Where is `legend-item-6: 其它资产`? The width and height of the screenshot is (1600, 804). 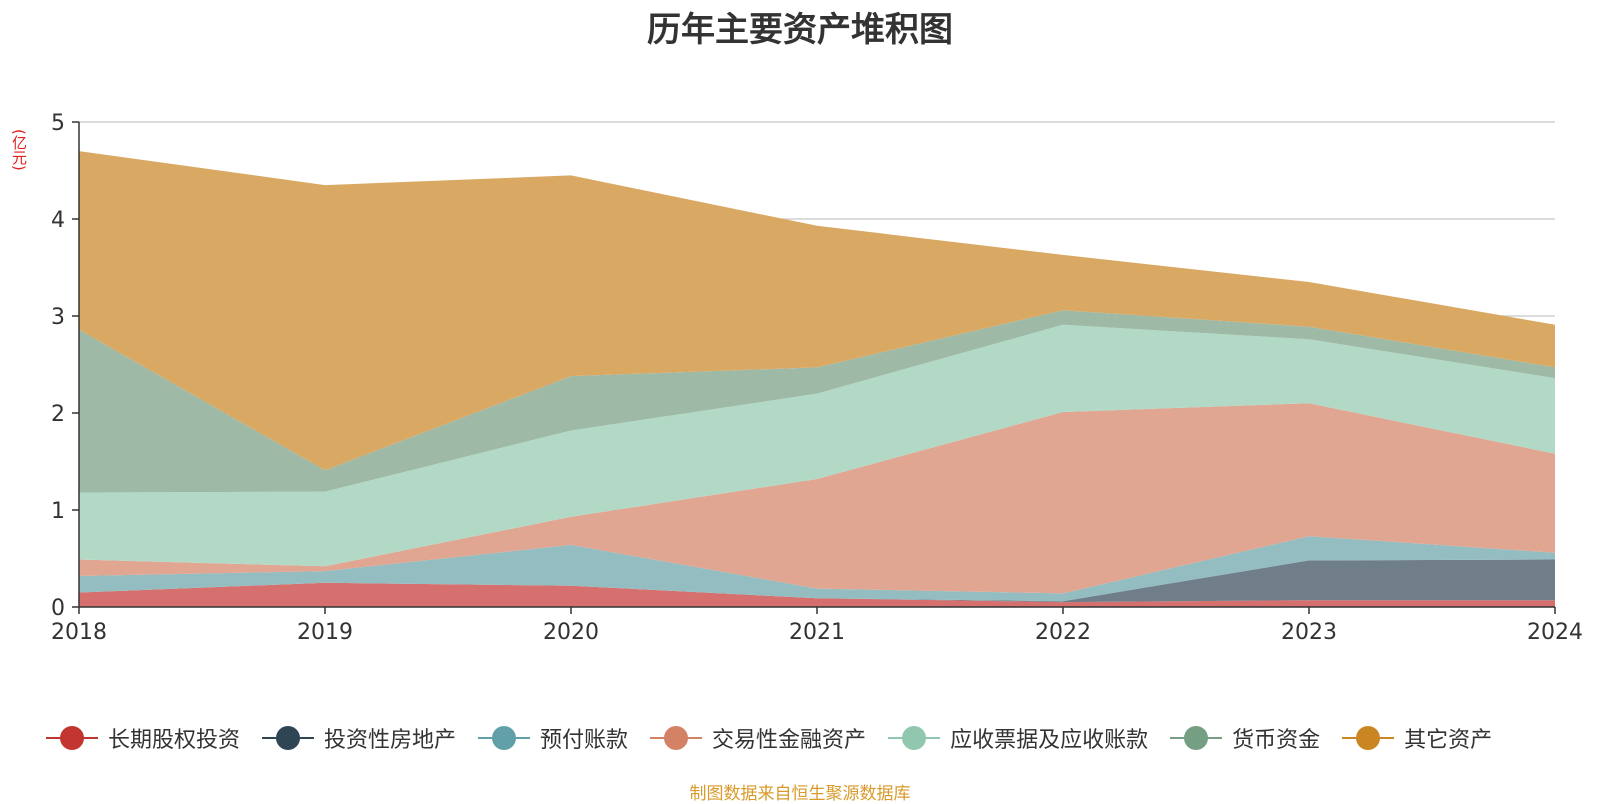 legend-item-6: 其它资产 is located at coordinates (1417, 738).